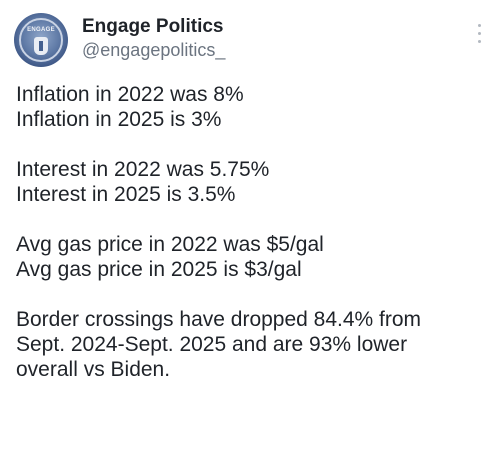  What do you see at coordinates (93, 369) in the screenshot?
I see `text-line: overall vs Biden.` at bounding box center [93, 369].